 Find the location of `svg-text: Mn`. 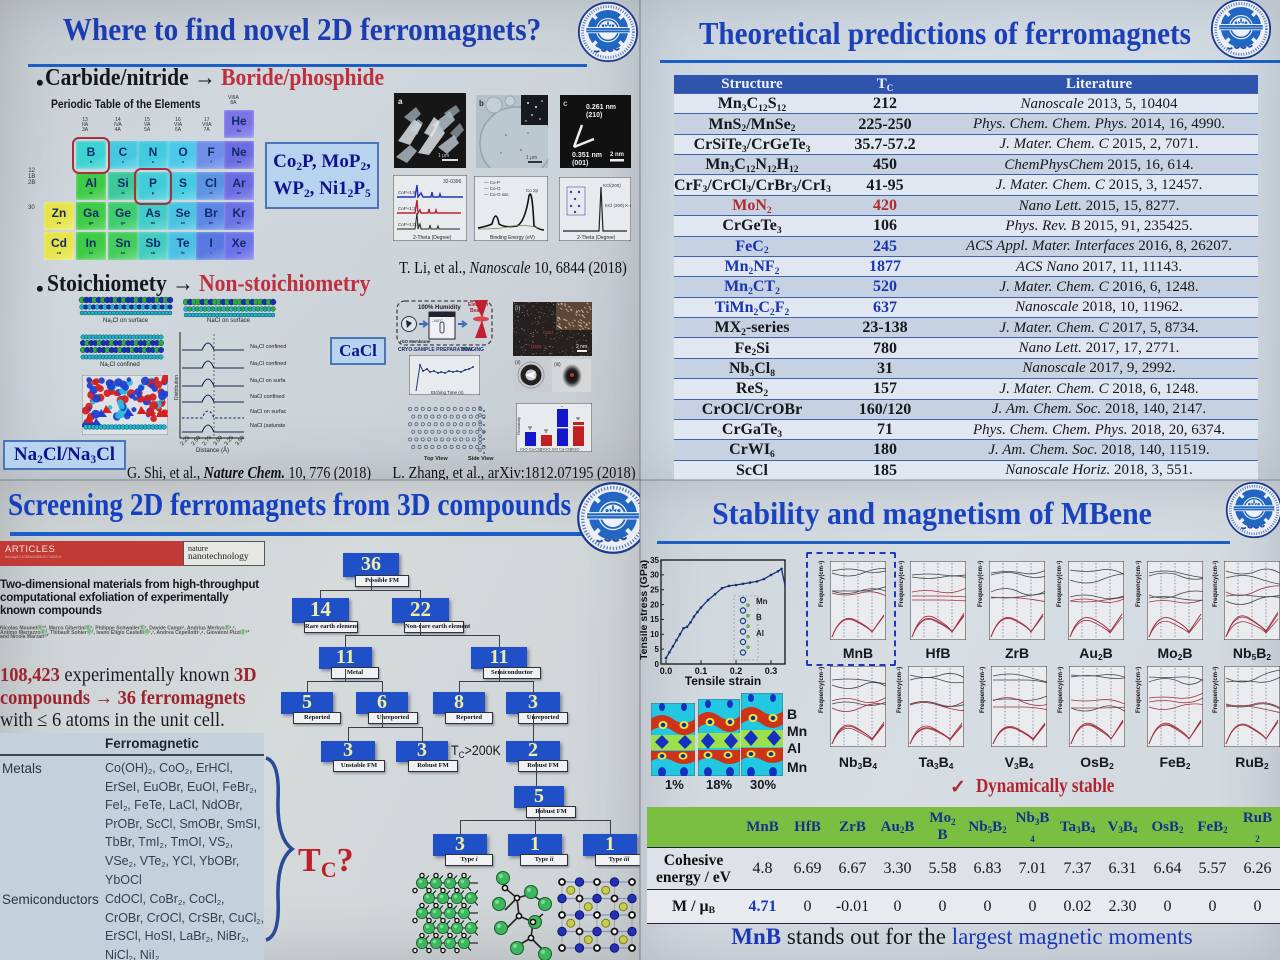

svg-text: Mn is located at coordinates (762, 601).